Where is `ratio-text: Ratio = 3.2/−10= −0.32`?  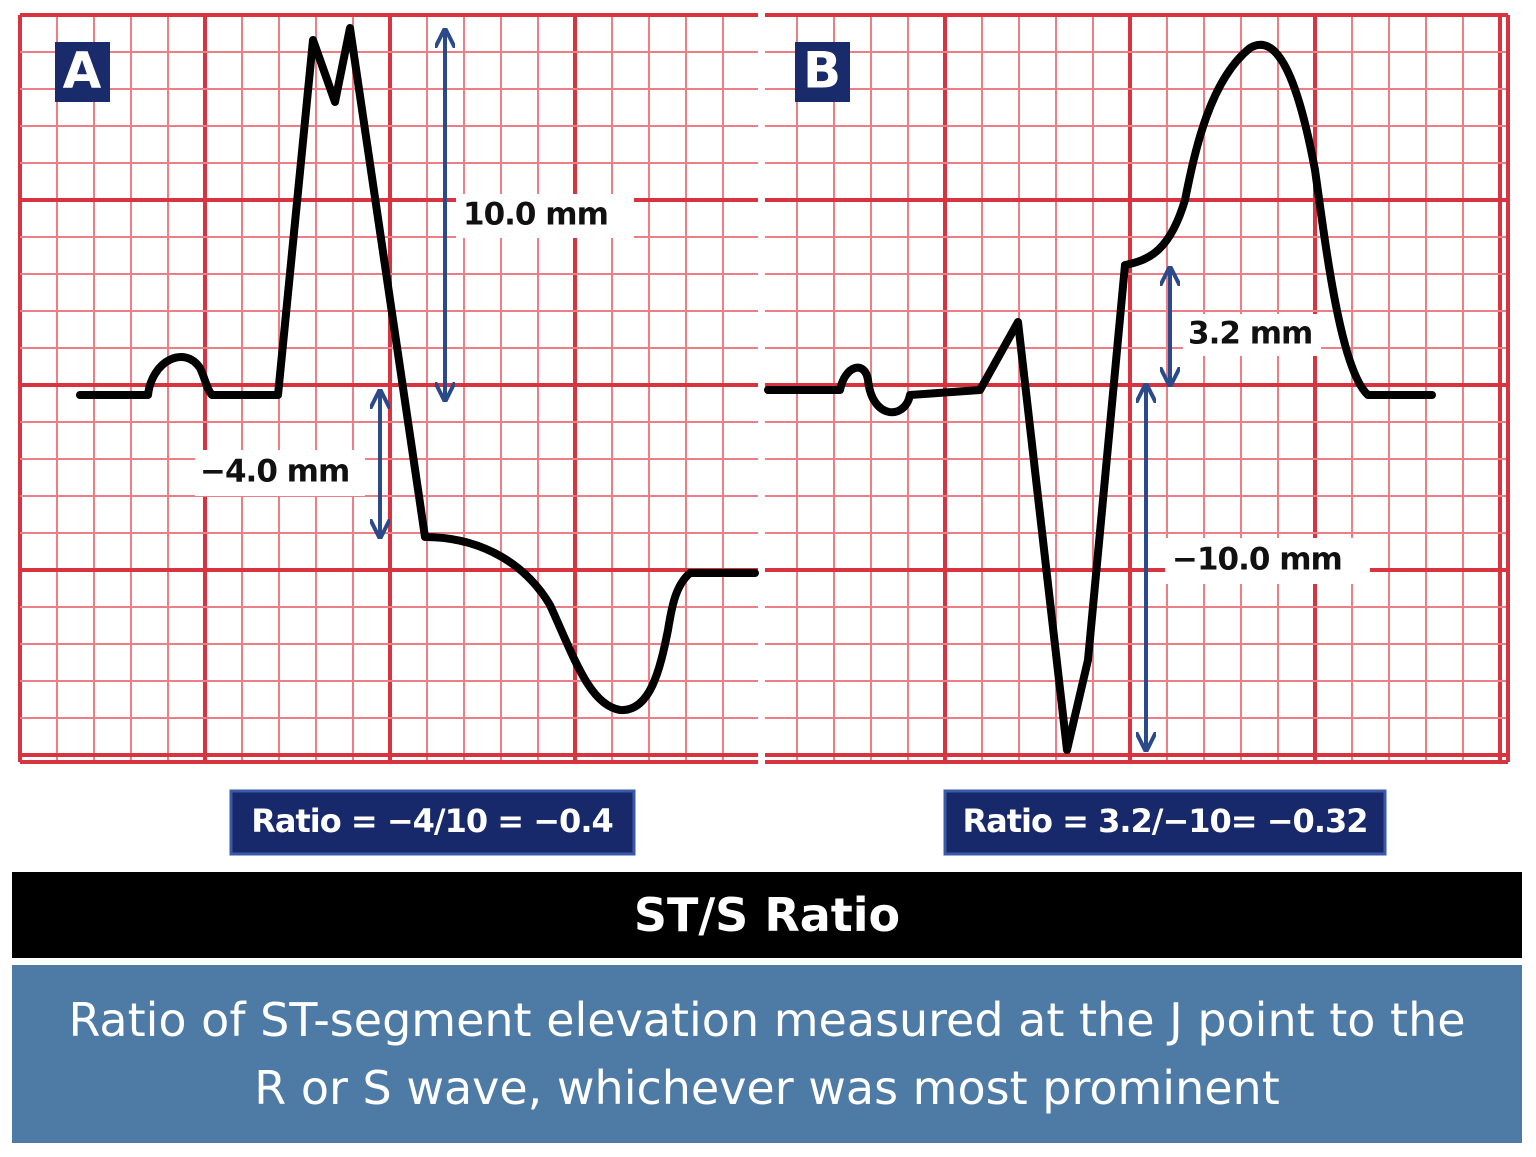
ratio-text: Ratio = 3.2/−10= −0.32 is located at coordinates (1164, 821).